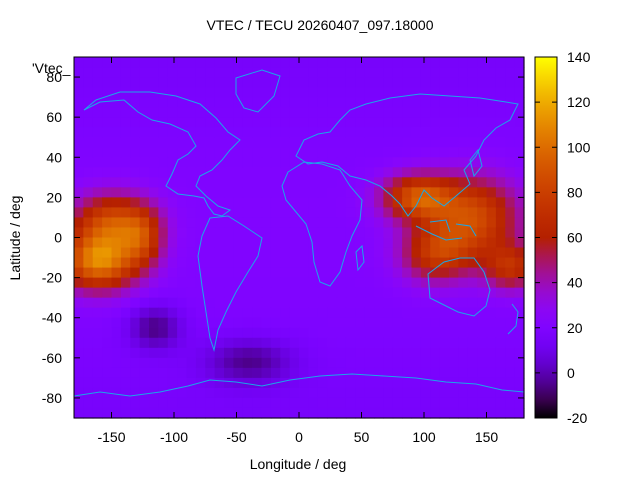 The width and height of the screenshot is (640, 480). What do you see at coordinates (54, 77) in the screenshot?
I see `y-tick-label: 80` at bounding box center [54, 77].